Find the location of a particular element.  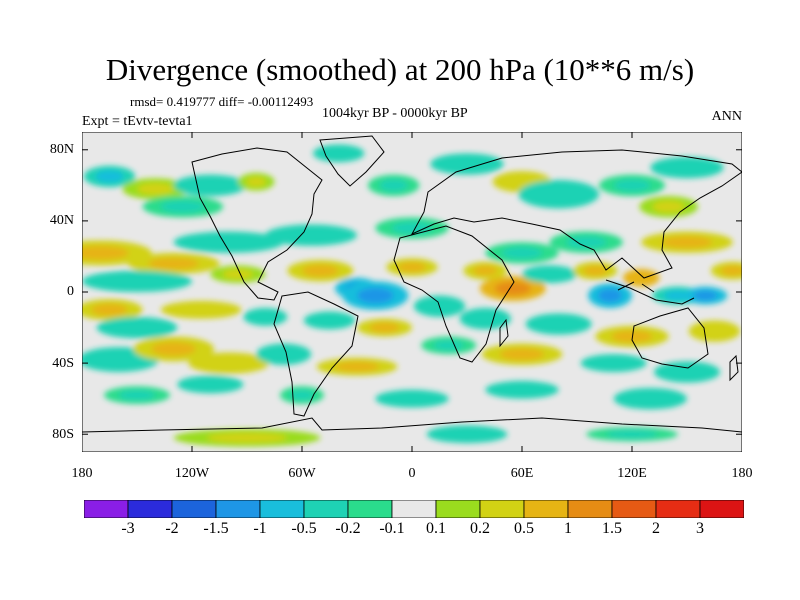

coastline-north-america is located at coordinates (257, 224).